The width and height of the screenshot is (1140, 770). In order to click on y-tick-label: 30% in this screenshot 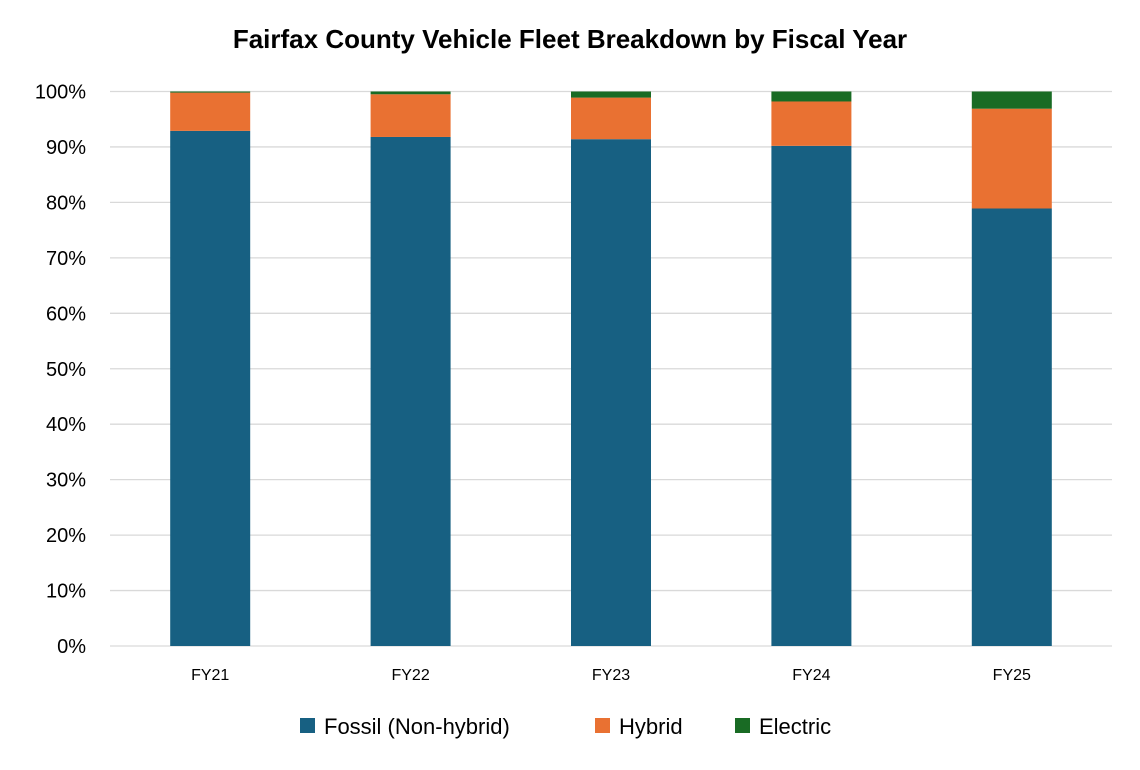, I will do `click(66, 481)`.